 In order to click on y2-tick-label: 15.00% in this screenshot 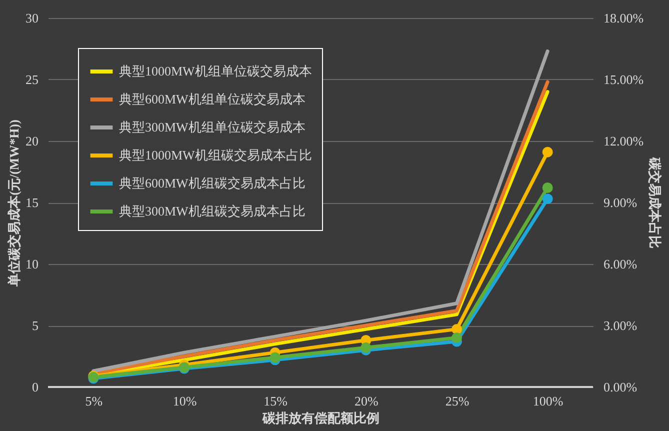, I will do `click(624, 79)`.